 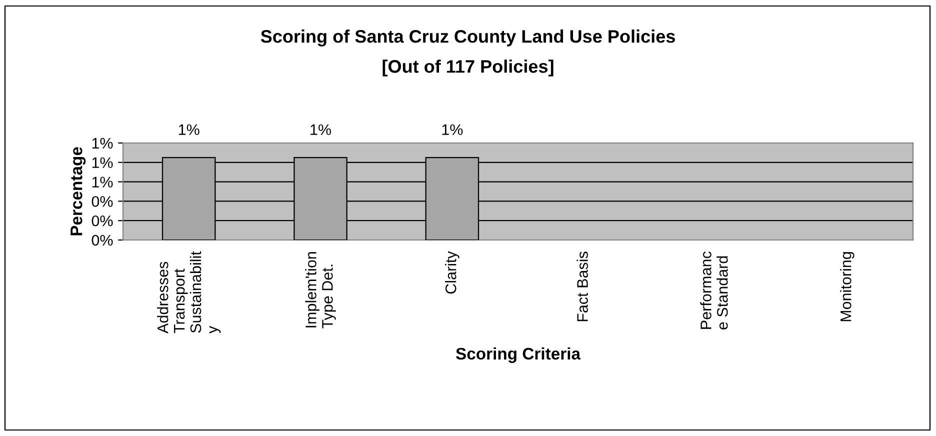 What do you see at coordinates (847, 287) in the screenshot?
I see `x-tick-label: Monitoring` at bounding box center [847, 287].